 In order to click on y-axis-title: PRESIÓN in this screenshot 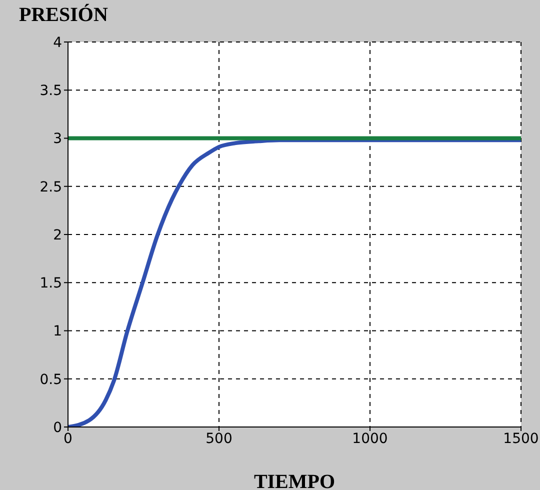, I will do `click(63, 14)`.